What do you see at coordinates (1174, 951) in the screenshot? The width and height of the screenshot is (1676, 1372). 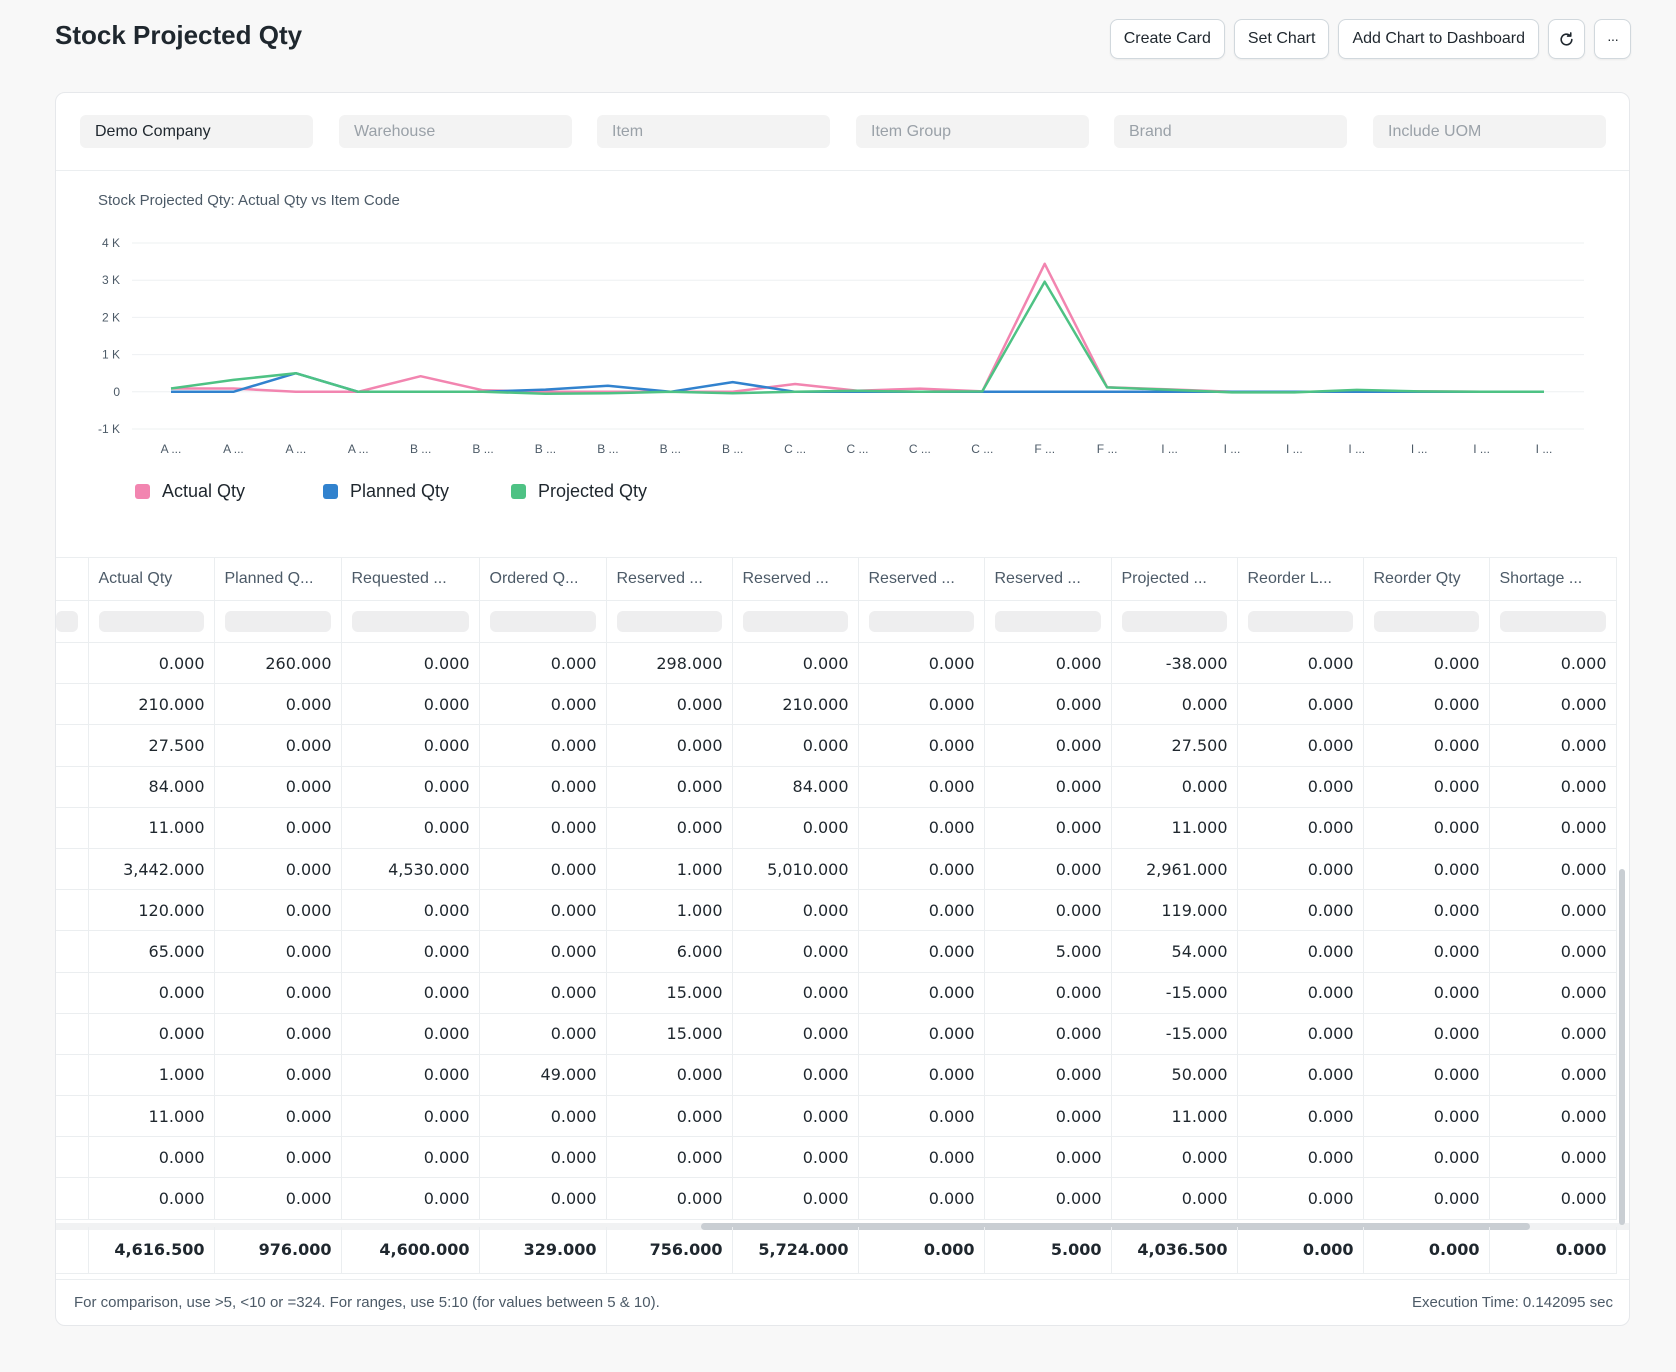 I see `table-cell: 54.000` at bounding box center [1174, 951].